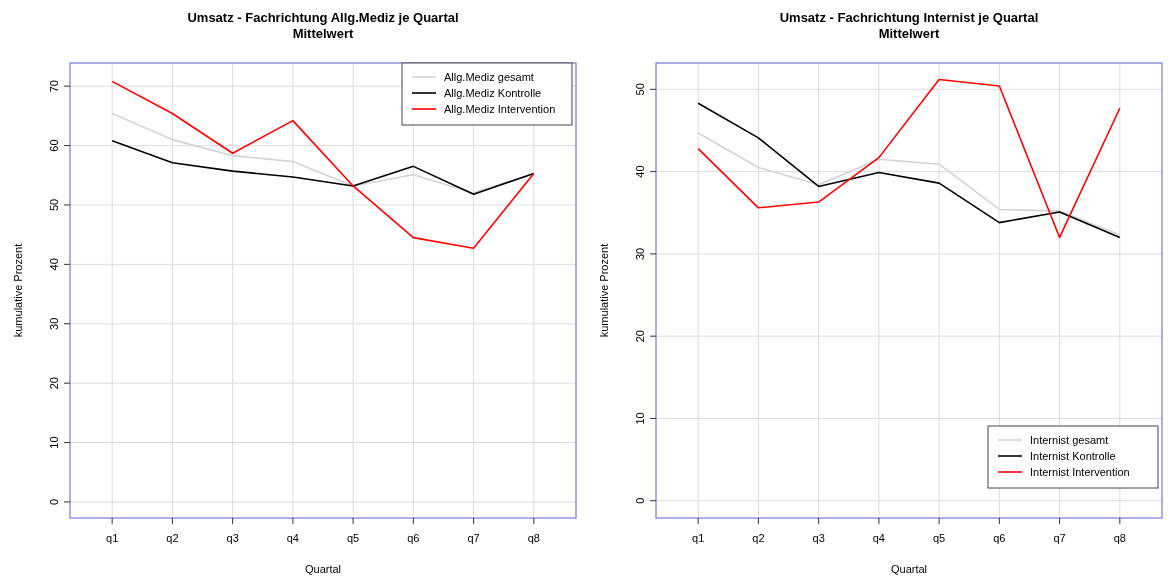 Image resolution: width=1172 pixels, height=585 pixels. I want to click on y-tick-label: 70, so click(54, 86).